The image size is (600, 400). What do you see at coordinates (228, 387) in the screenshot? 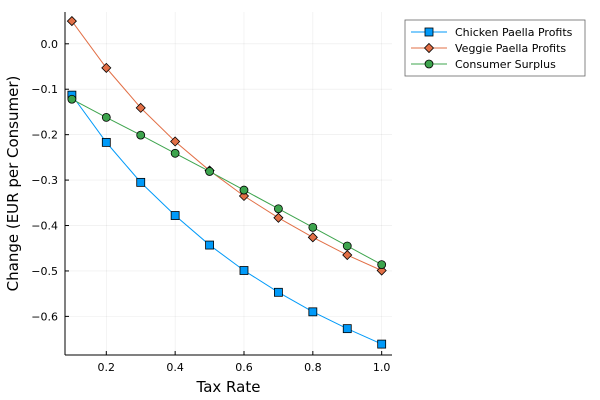
I see `x-axis-label: Tax Rate` at bounding box center [228, 387].